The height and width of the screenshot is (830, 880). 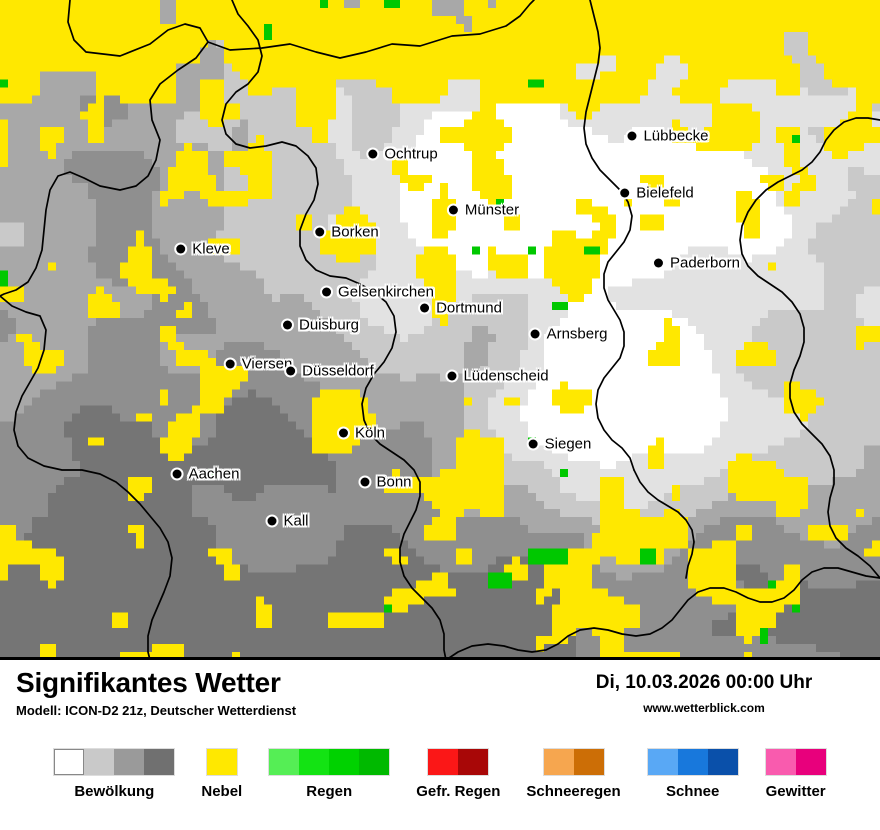 I want to click on city-label: Paderborn, so click(x=705, y=263).